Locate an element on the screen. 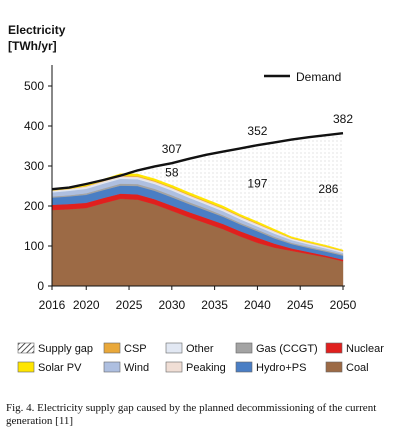 The image size is (402, 437). x-tick-label: 2025 is located at coordinates (129, 305).